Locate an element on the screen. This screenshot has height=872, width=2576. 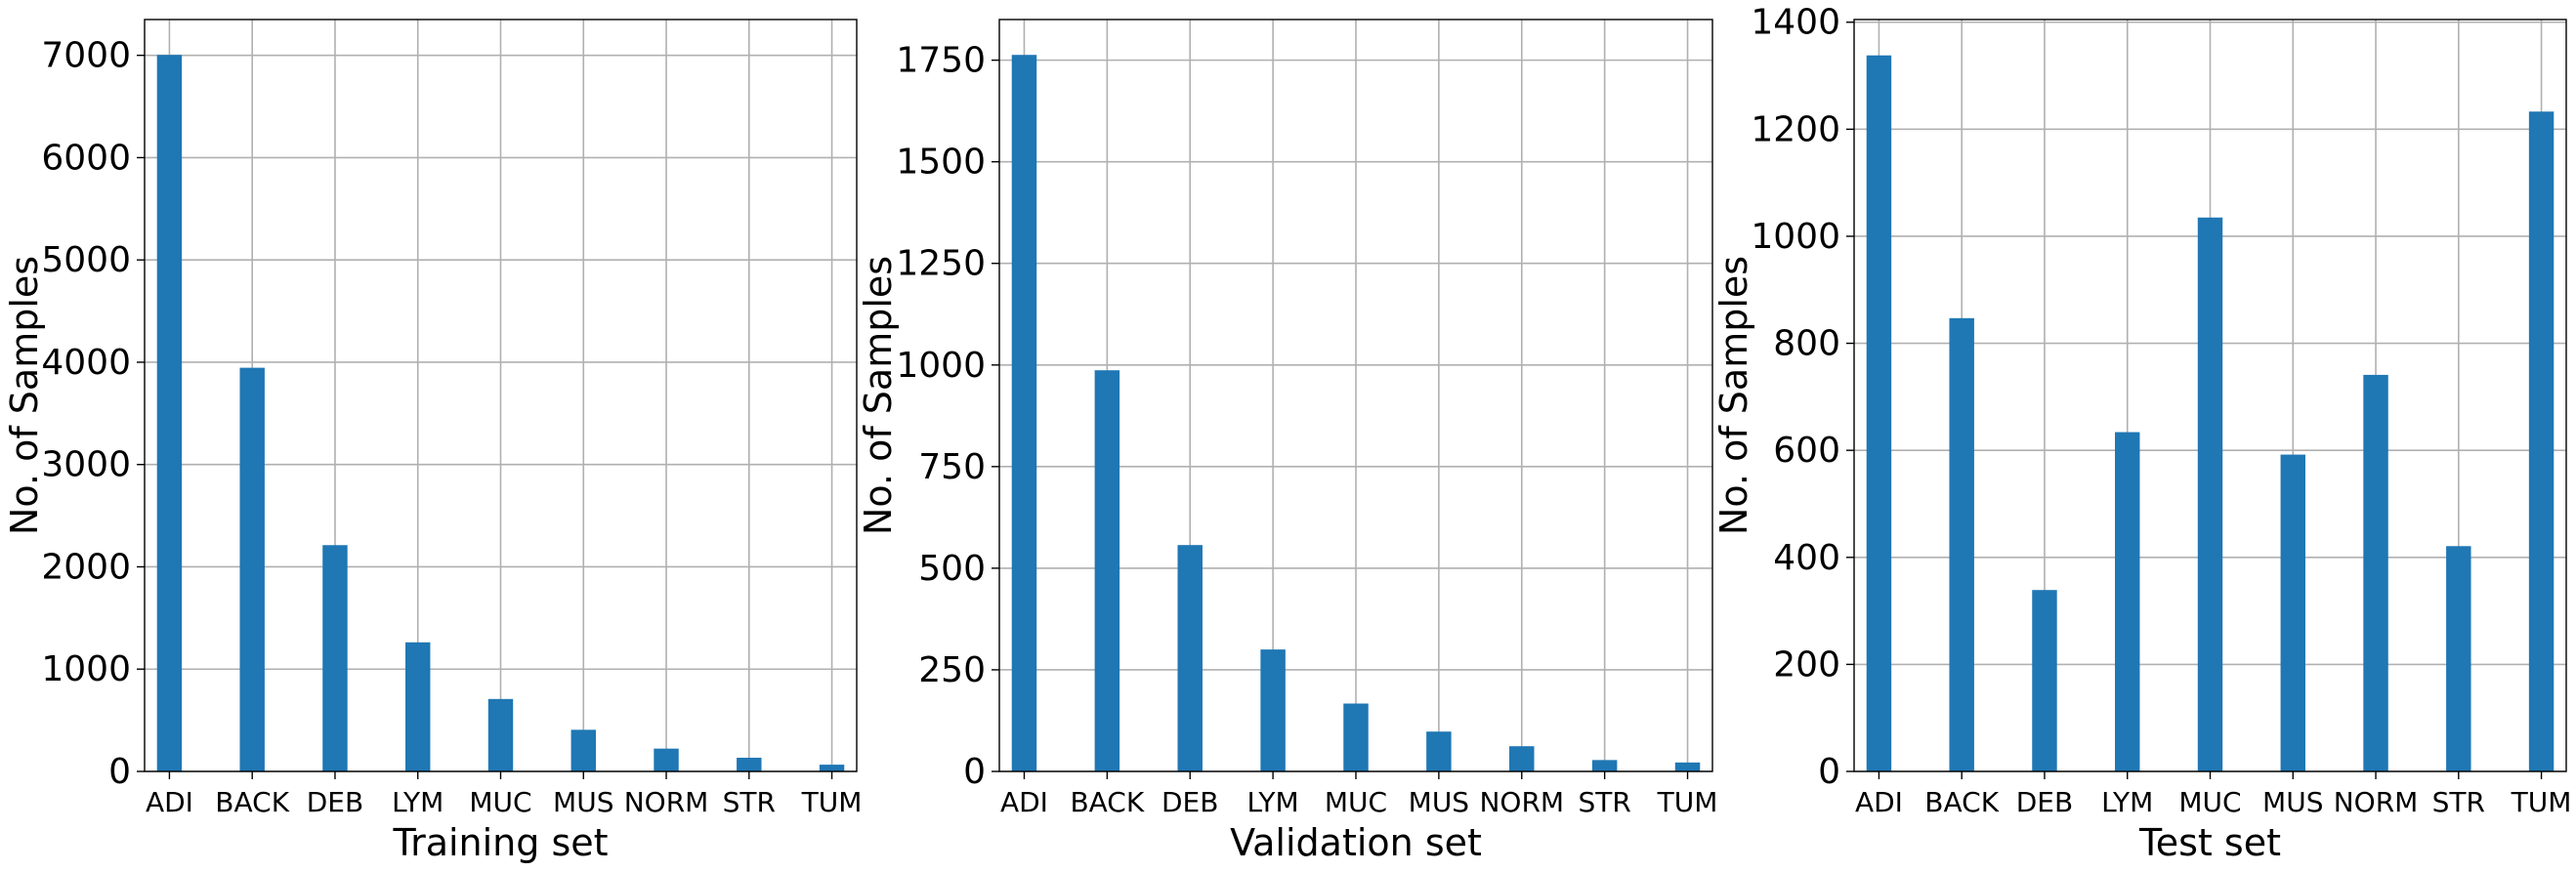
y-tick-label: 750 is located at coordinates (952, 467).